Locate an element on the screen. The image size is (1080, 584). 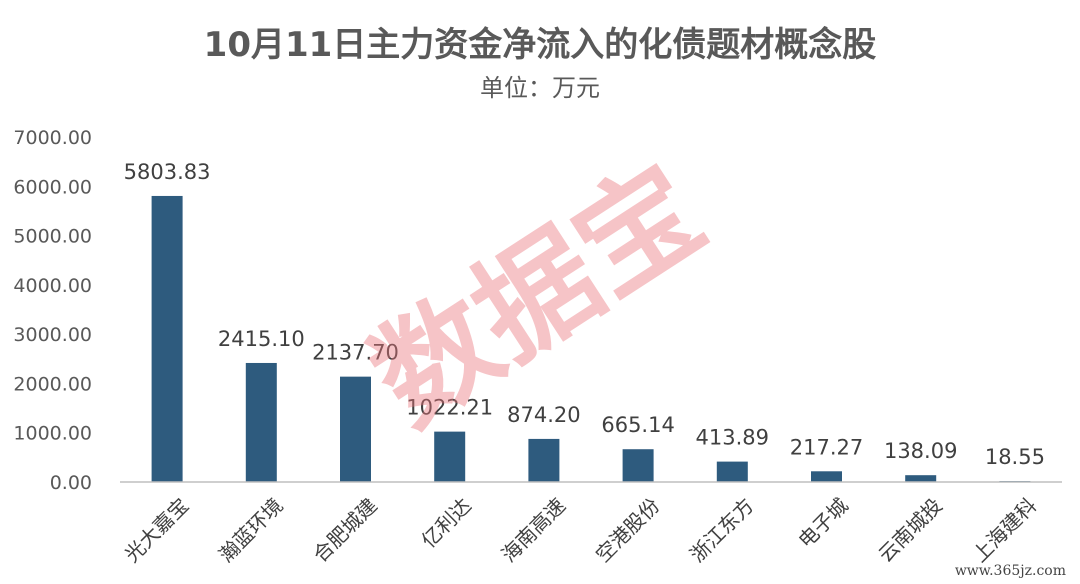
x-tick-label: 空港股份 is located at coordinates (628, 530).